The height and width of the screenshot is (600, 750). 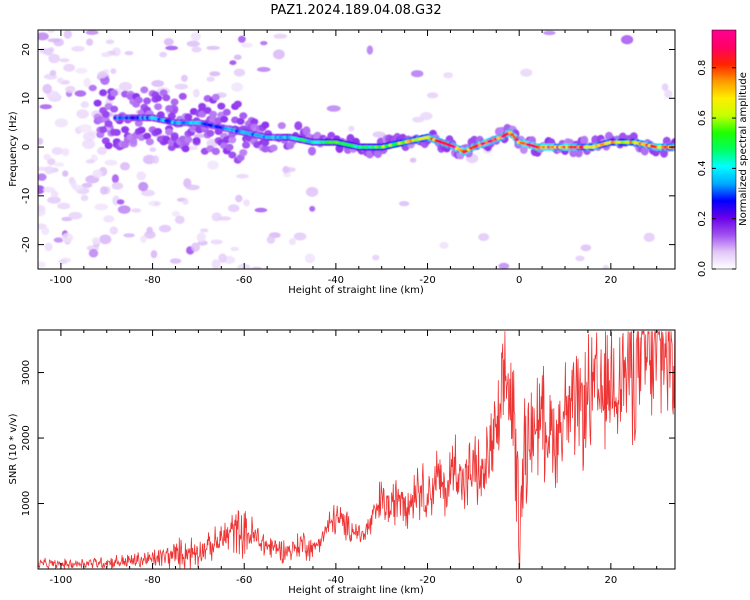 I want to click on x-tick-label: 0, so click(x=519, y=280).